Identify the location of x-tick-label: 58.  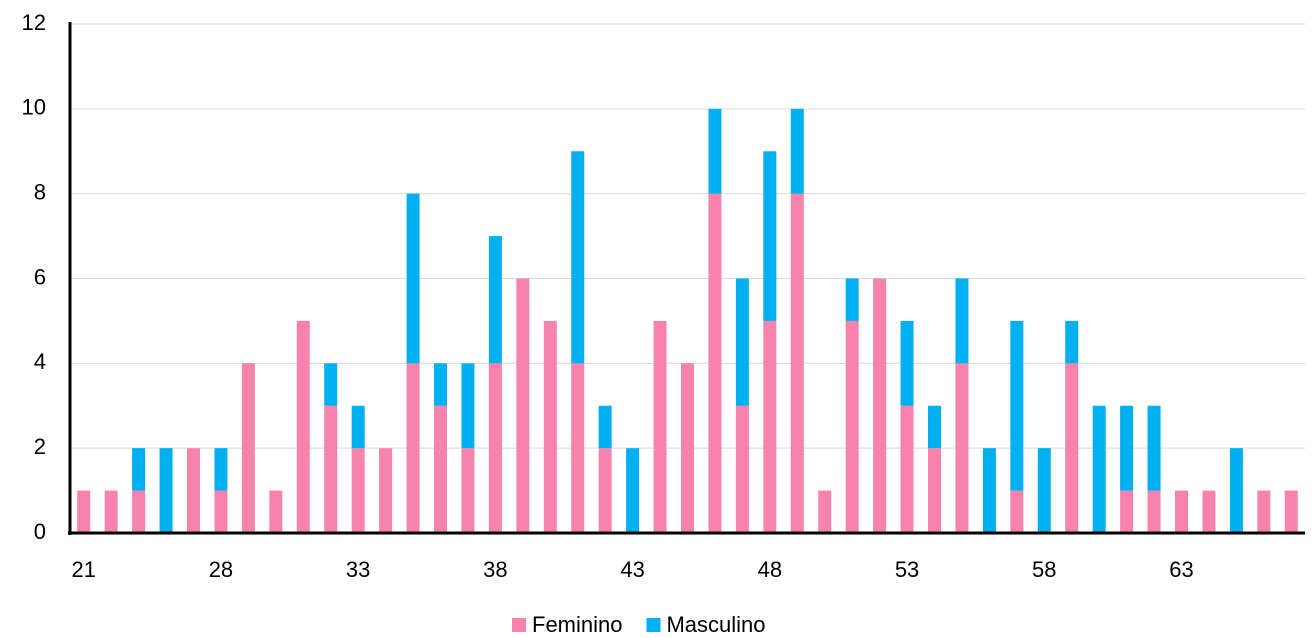
(1044, 569).